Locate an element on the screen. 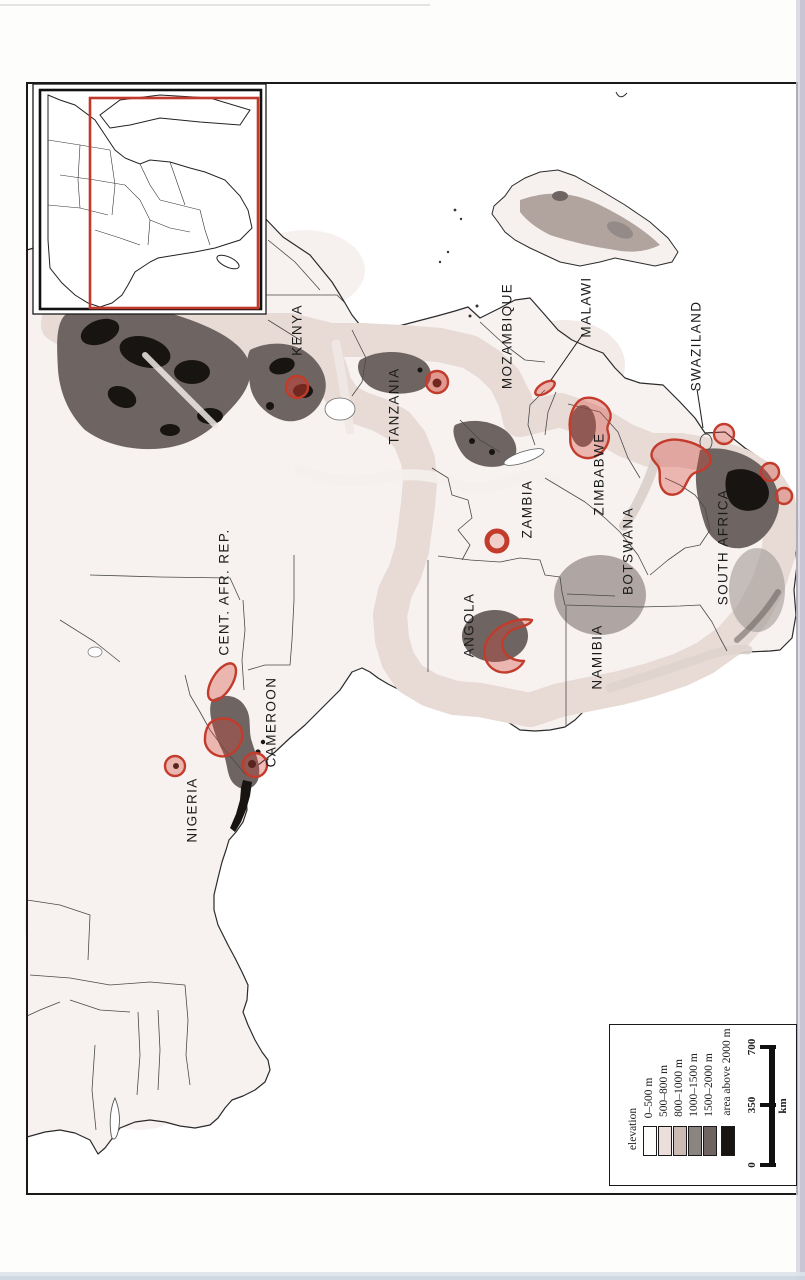 The image size is (805, 1280). swaziland-leader-line is located at coordinates (700, 408).